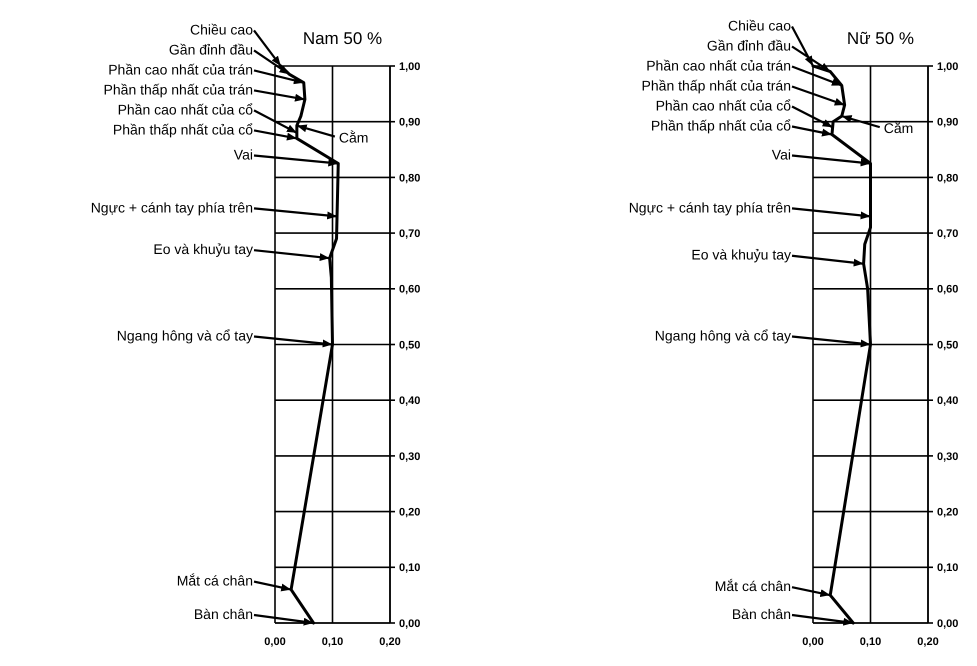  Describe the element at coordinates (342, 38) in the screenshot. I see `chart-title: Nam 50 %` at that location.